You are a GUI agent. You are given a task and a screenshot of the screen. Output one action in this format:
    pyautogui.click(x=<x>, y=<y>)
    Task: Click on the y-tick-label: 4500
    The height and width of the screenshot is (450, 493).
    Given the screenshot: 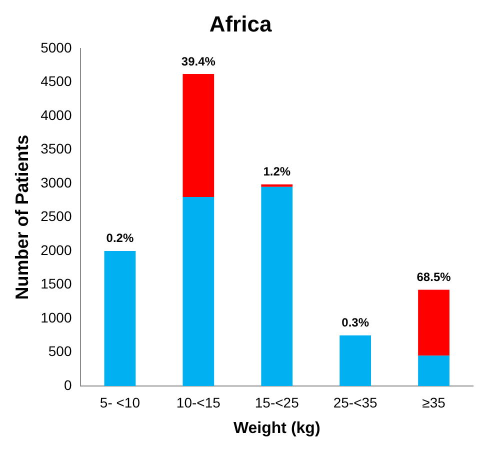 What is the action you would take?
    pyautogui.click(x=56, y=81)
    